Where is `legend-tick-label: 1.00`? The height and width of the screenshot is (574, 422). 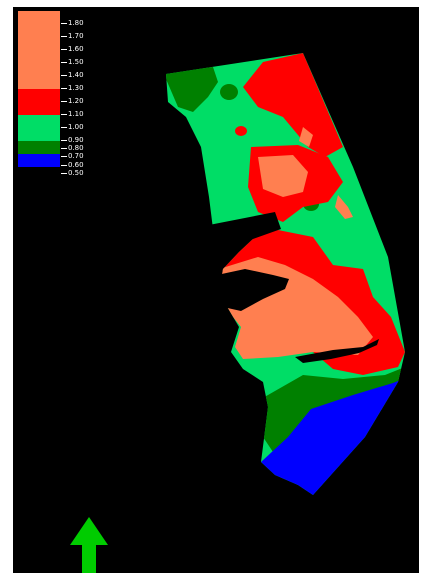 legend-tick-label: 1.00 is located at coordinates (76, 127).